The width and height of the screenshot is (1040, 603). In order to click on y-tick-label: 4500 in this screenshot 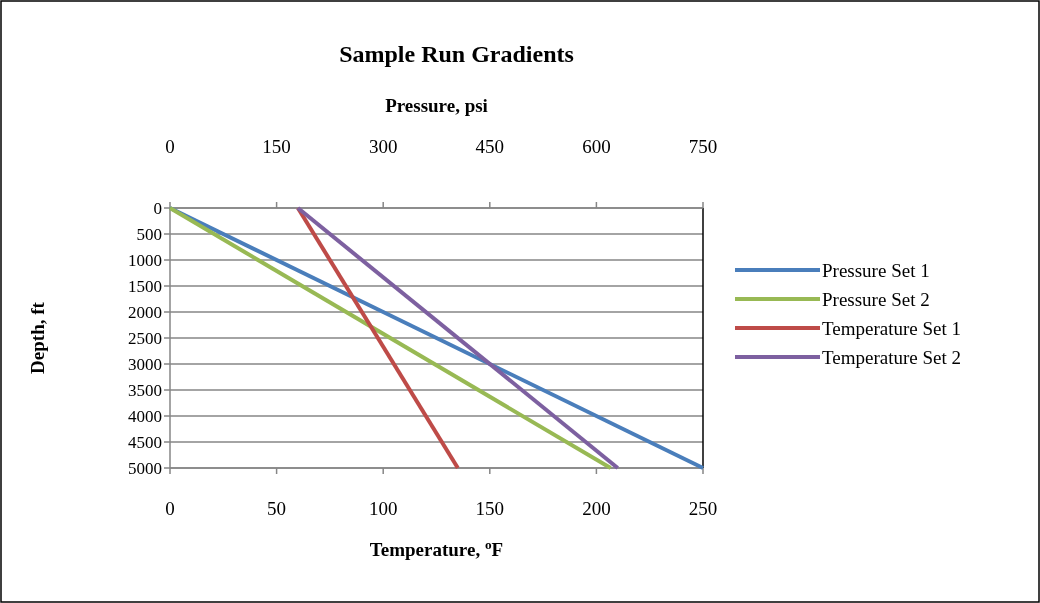, I will do `click(145, 442)`.